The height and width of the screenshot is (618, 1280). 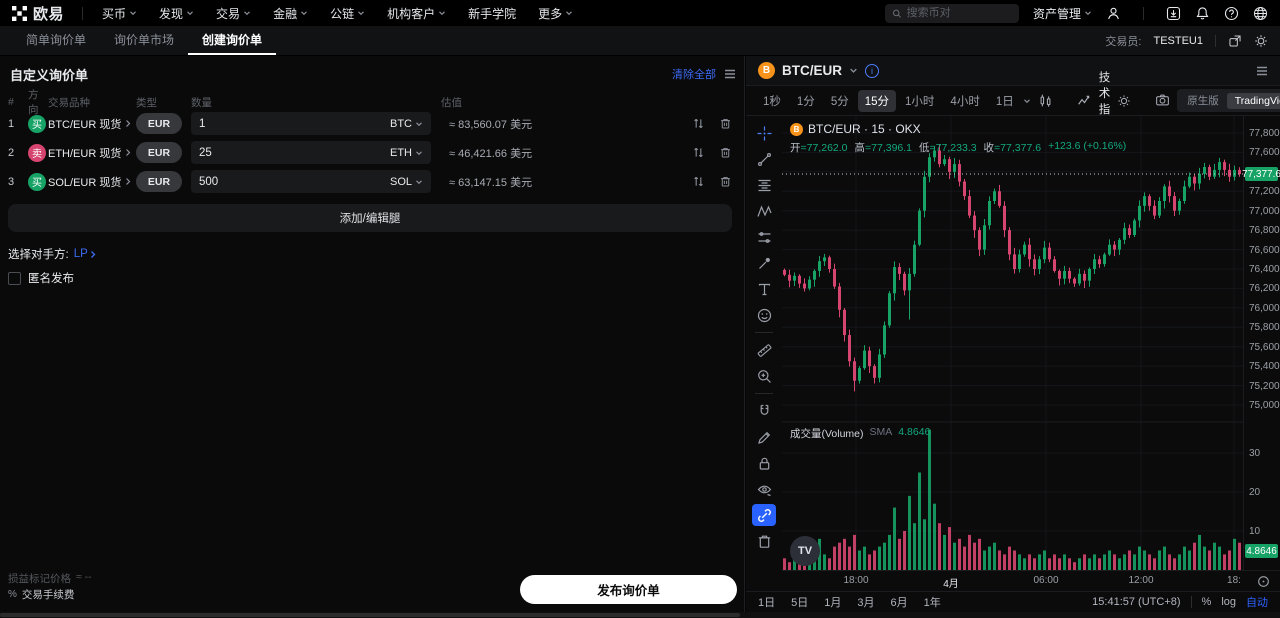 I want to click on range-3mo: 3月, so click(x=866, y=603).